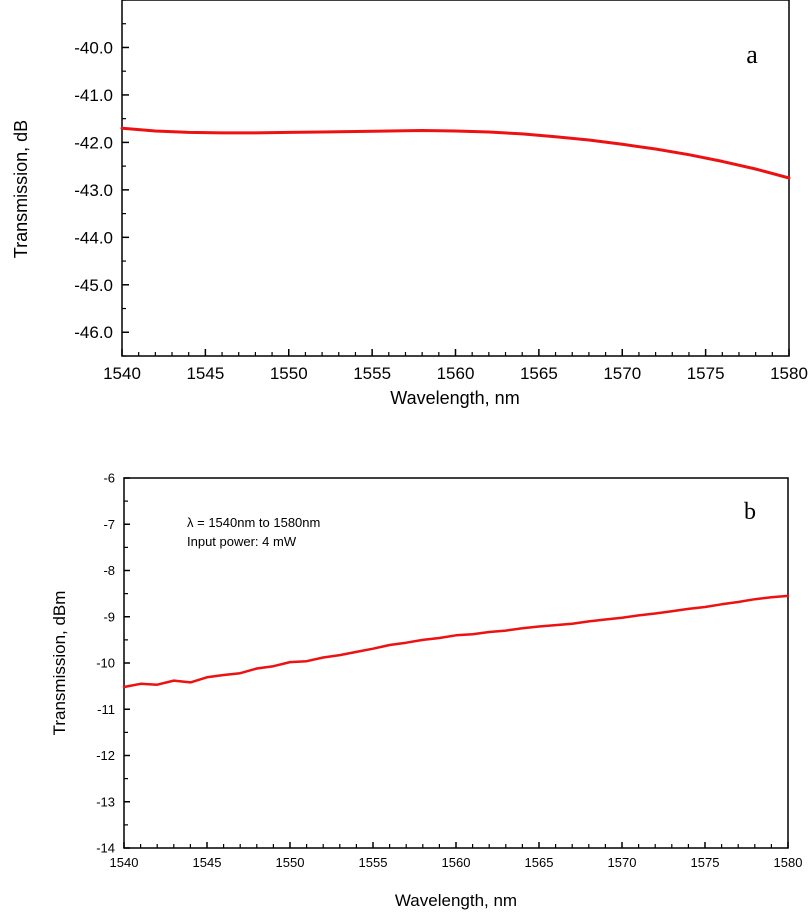  Describe the element at coordinates (242, 541) in the screenshot. I see `panel-b-annotation-power: Input power: 4 mW` at that location.